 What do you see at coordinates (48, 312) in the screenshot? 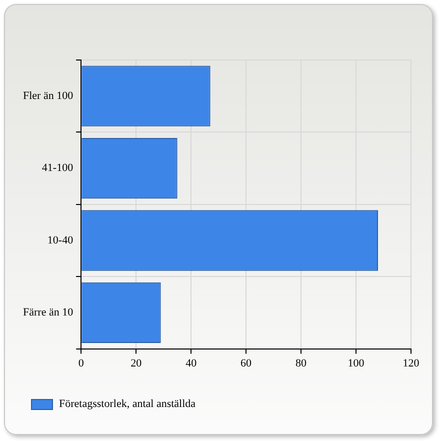
I see `y-tick-label: Färre än 10` at bounding box center [48, 312].